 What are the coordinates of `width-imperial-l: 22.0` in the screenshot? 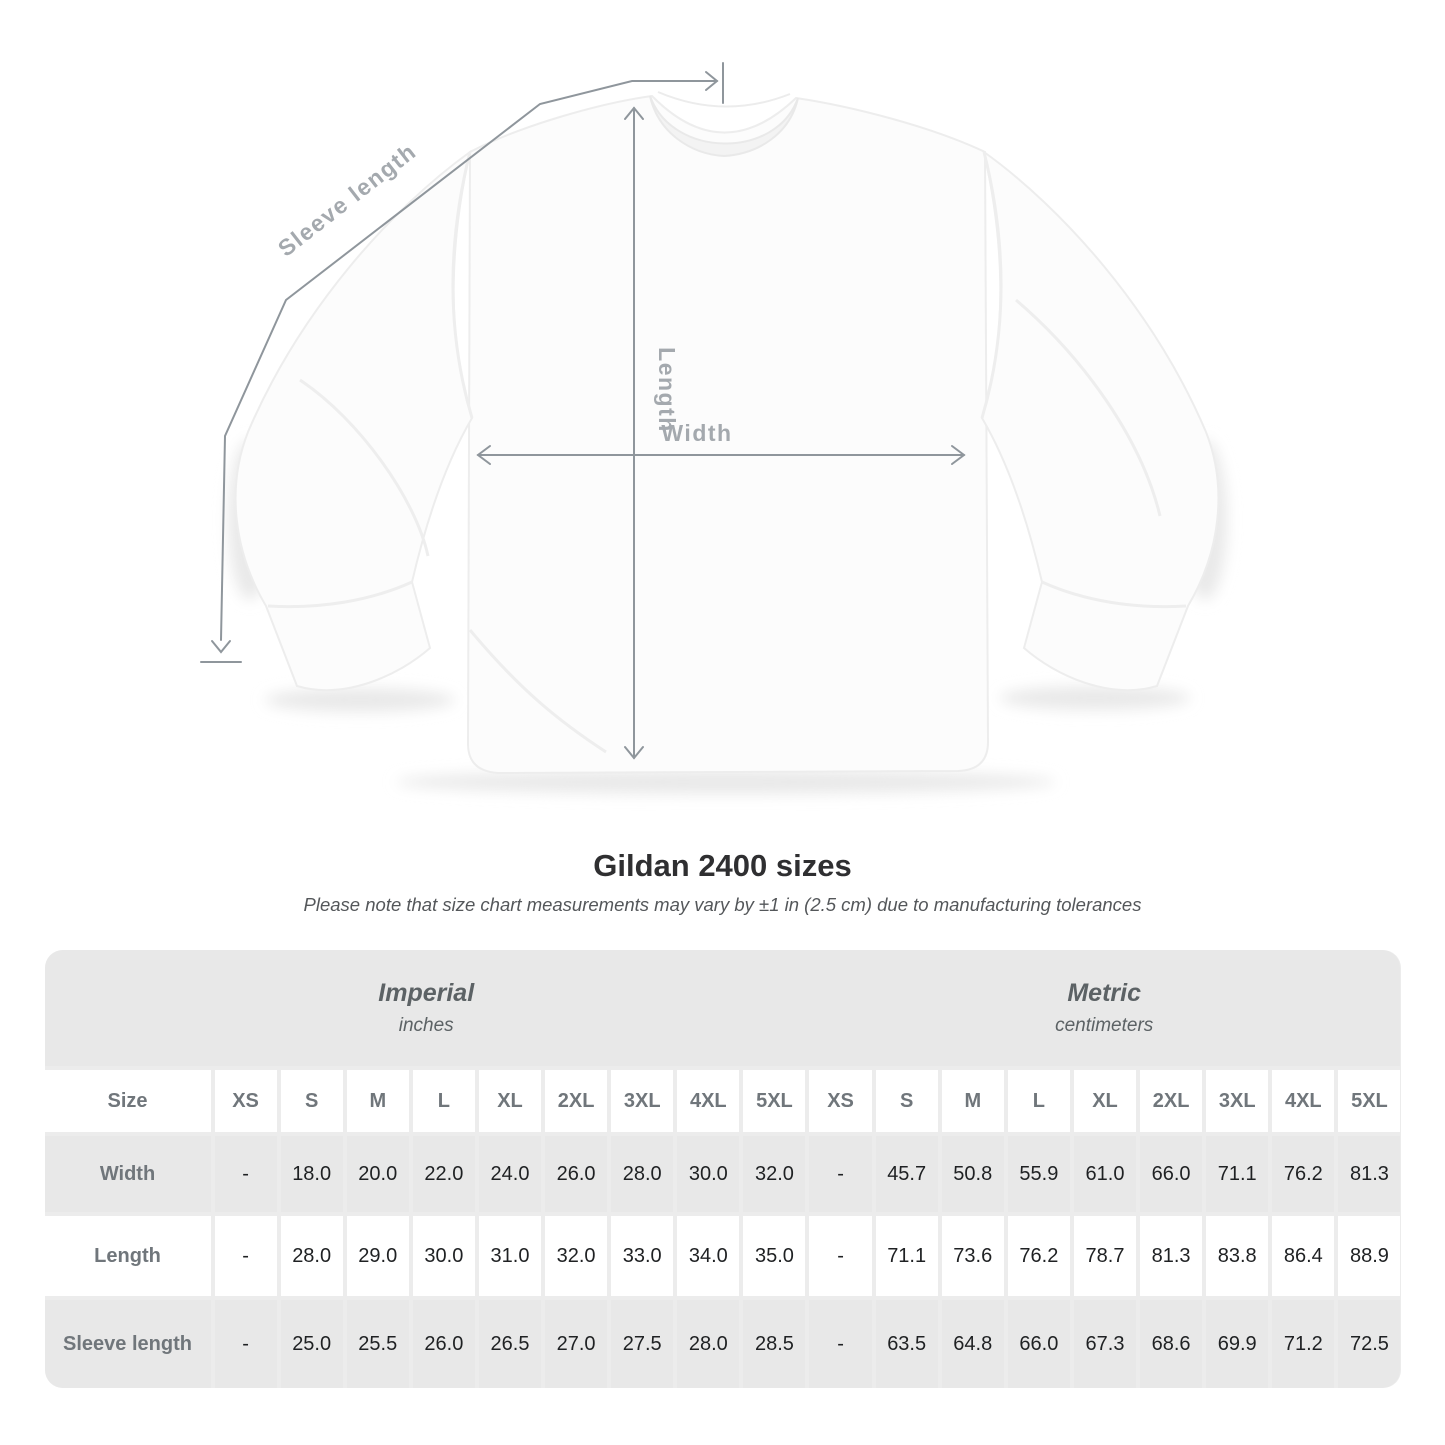 It's located at (443, 1174).